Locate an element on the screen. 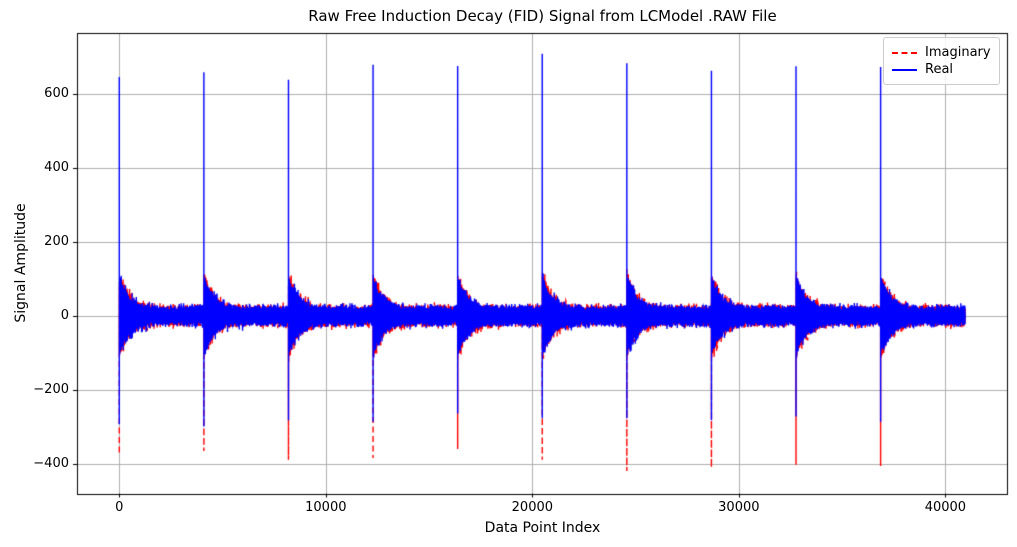 This screenshot has width=1017, height=547. x-tick-label: 30000 is located at coordinates (739, 507).